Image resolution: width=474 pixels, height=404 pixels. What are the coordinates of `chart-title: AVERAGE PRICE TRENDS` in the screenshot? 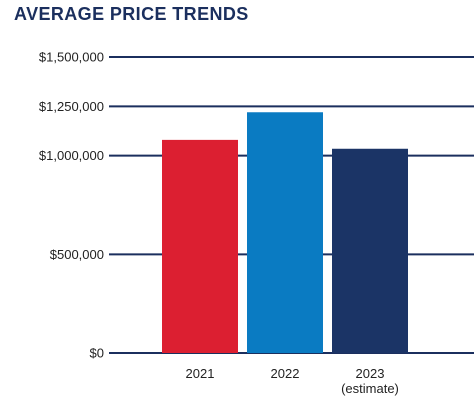 It's located at (131, 14).